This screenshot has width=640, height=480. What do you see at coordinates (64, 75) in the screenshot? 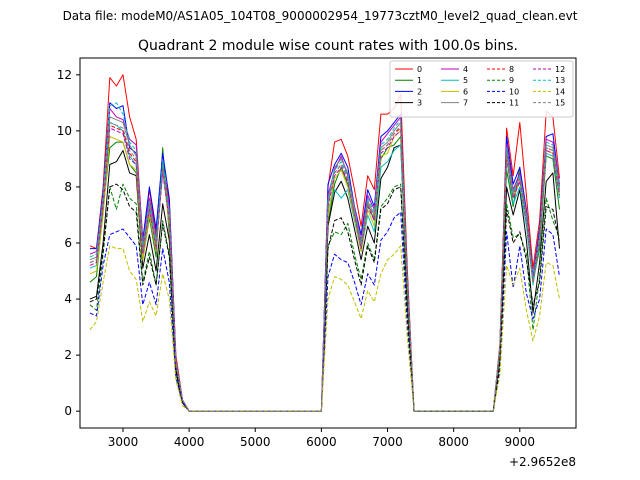
I see `y-tick-label: 12` at bounding box center [64, 75].